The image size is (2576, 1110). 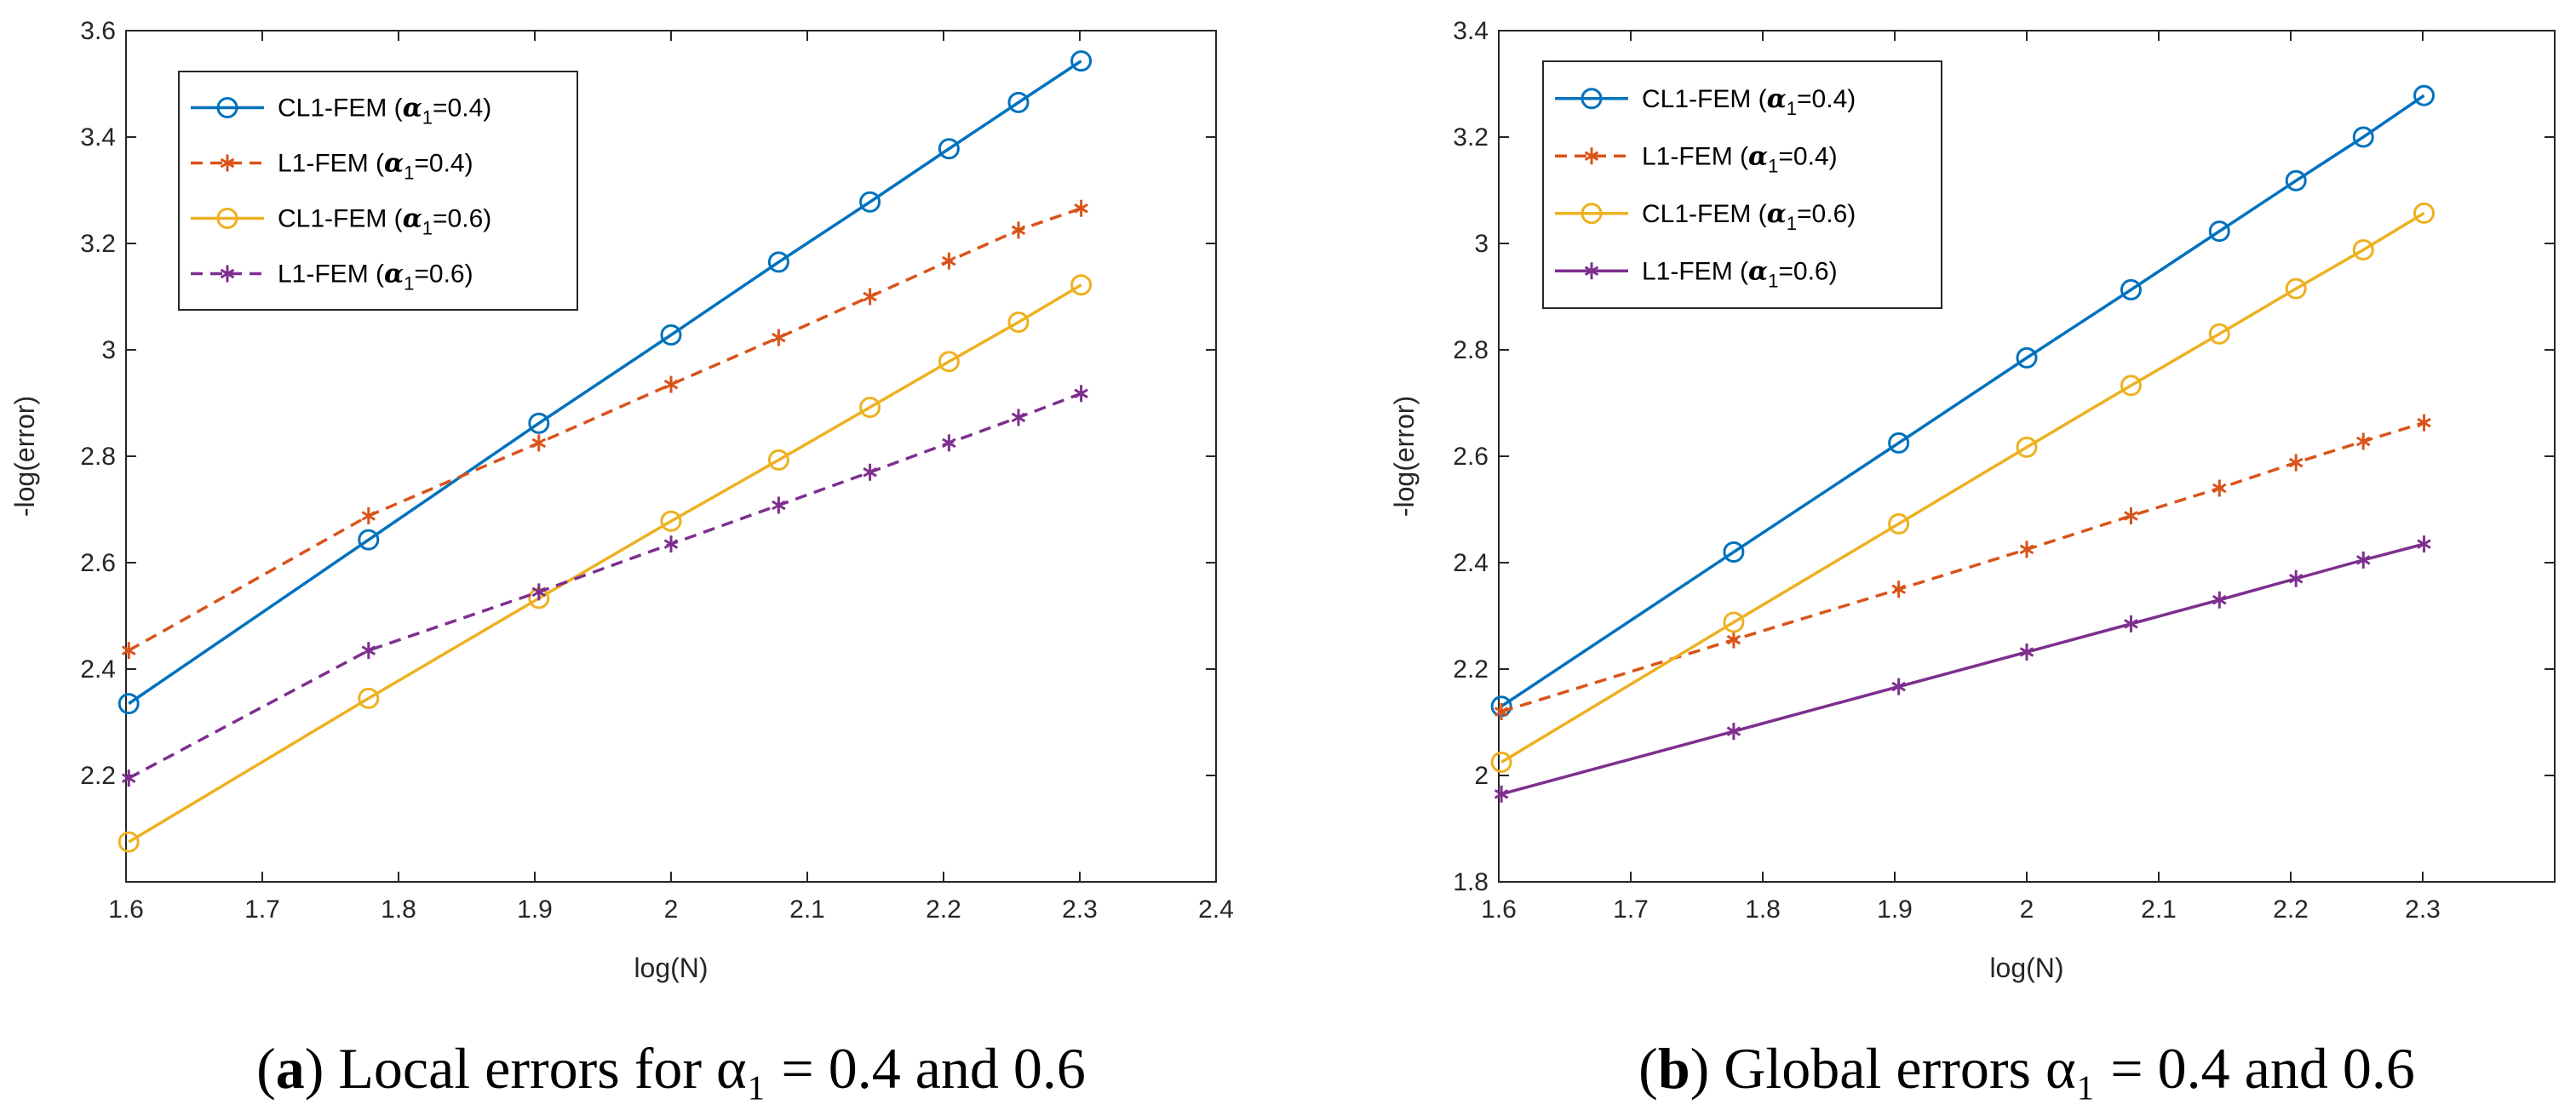 I want to click on x-axis-label-b: log(N), so click(x=2026, y=968).